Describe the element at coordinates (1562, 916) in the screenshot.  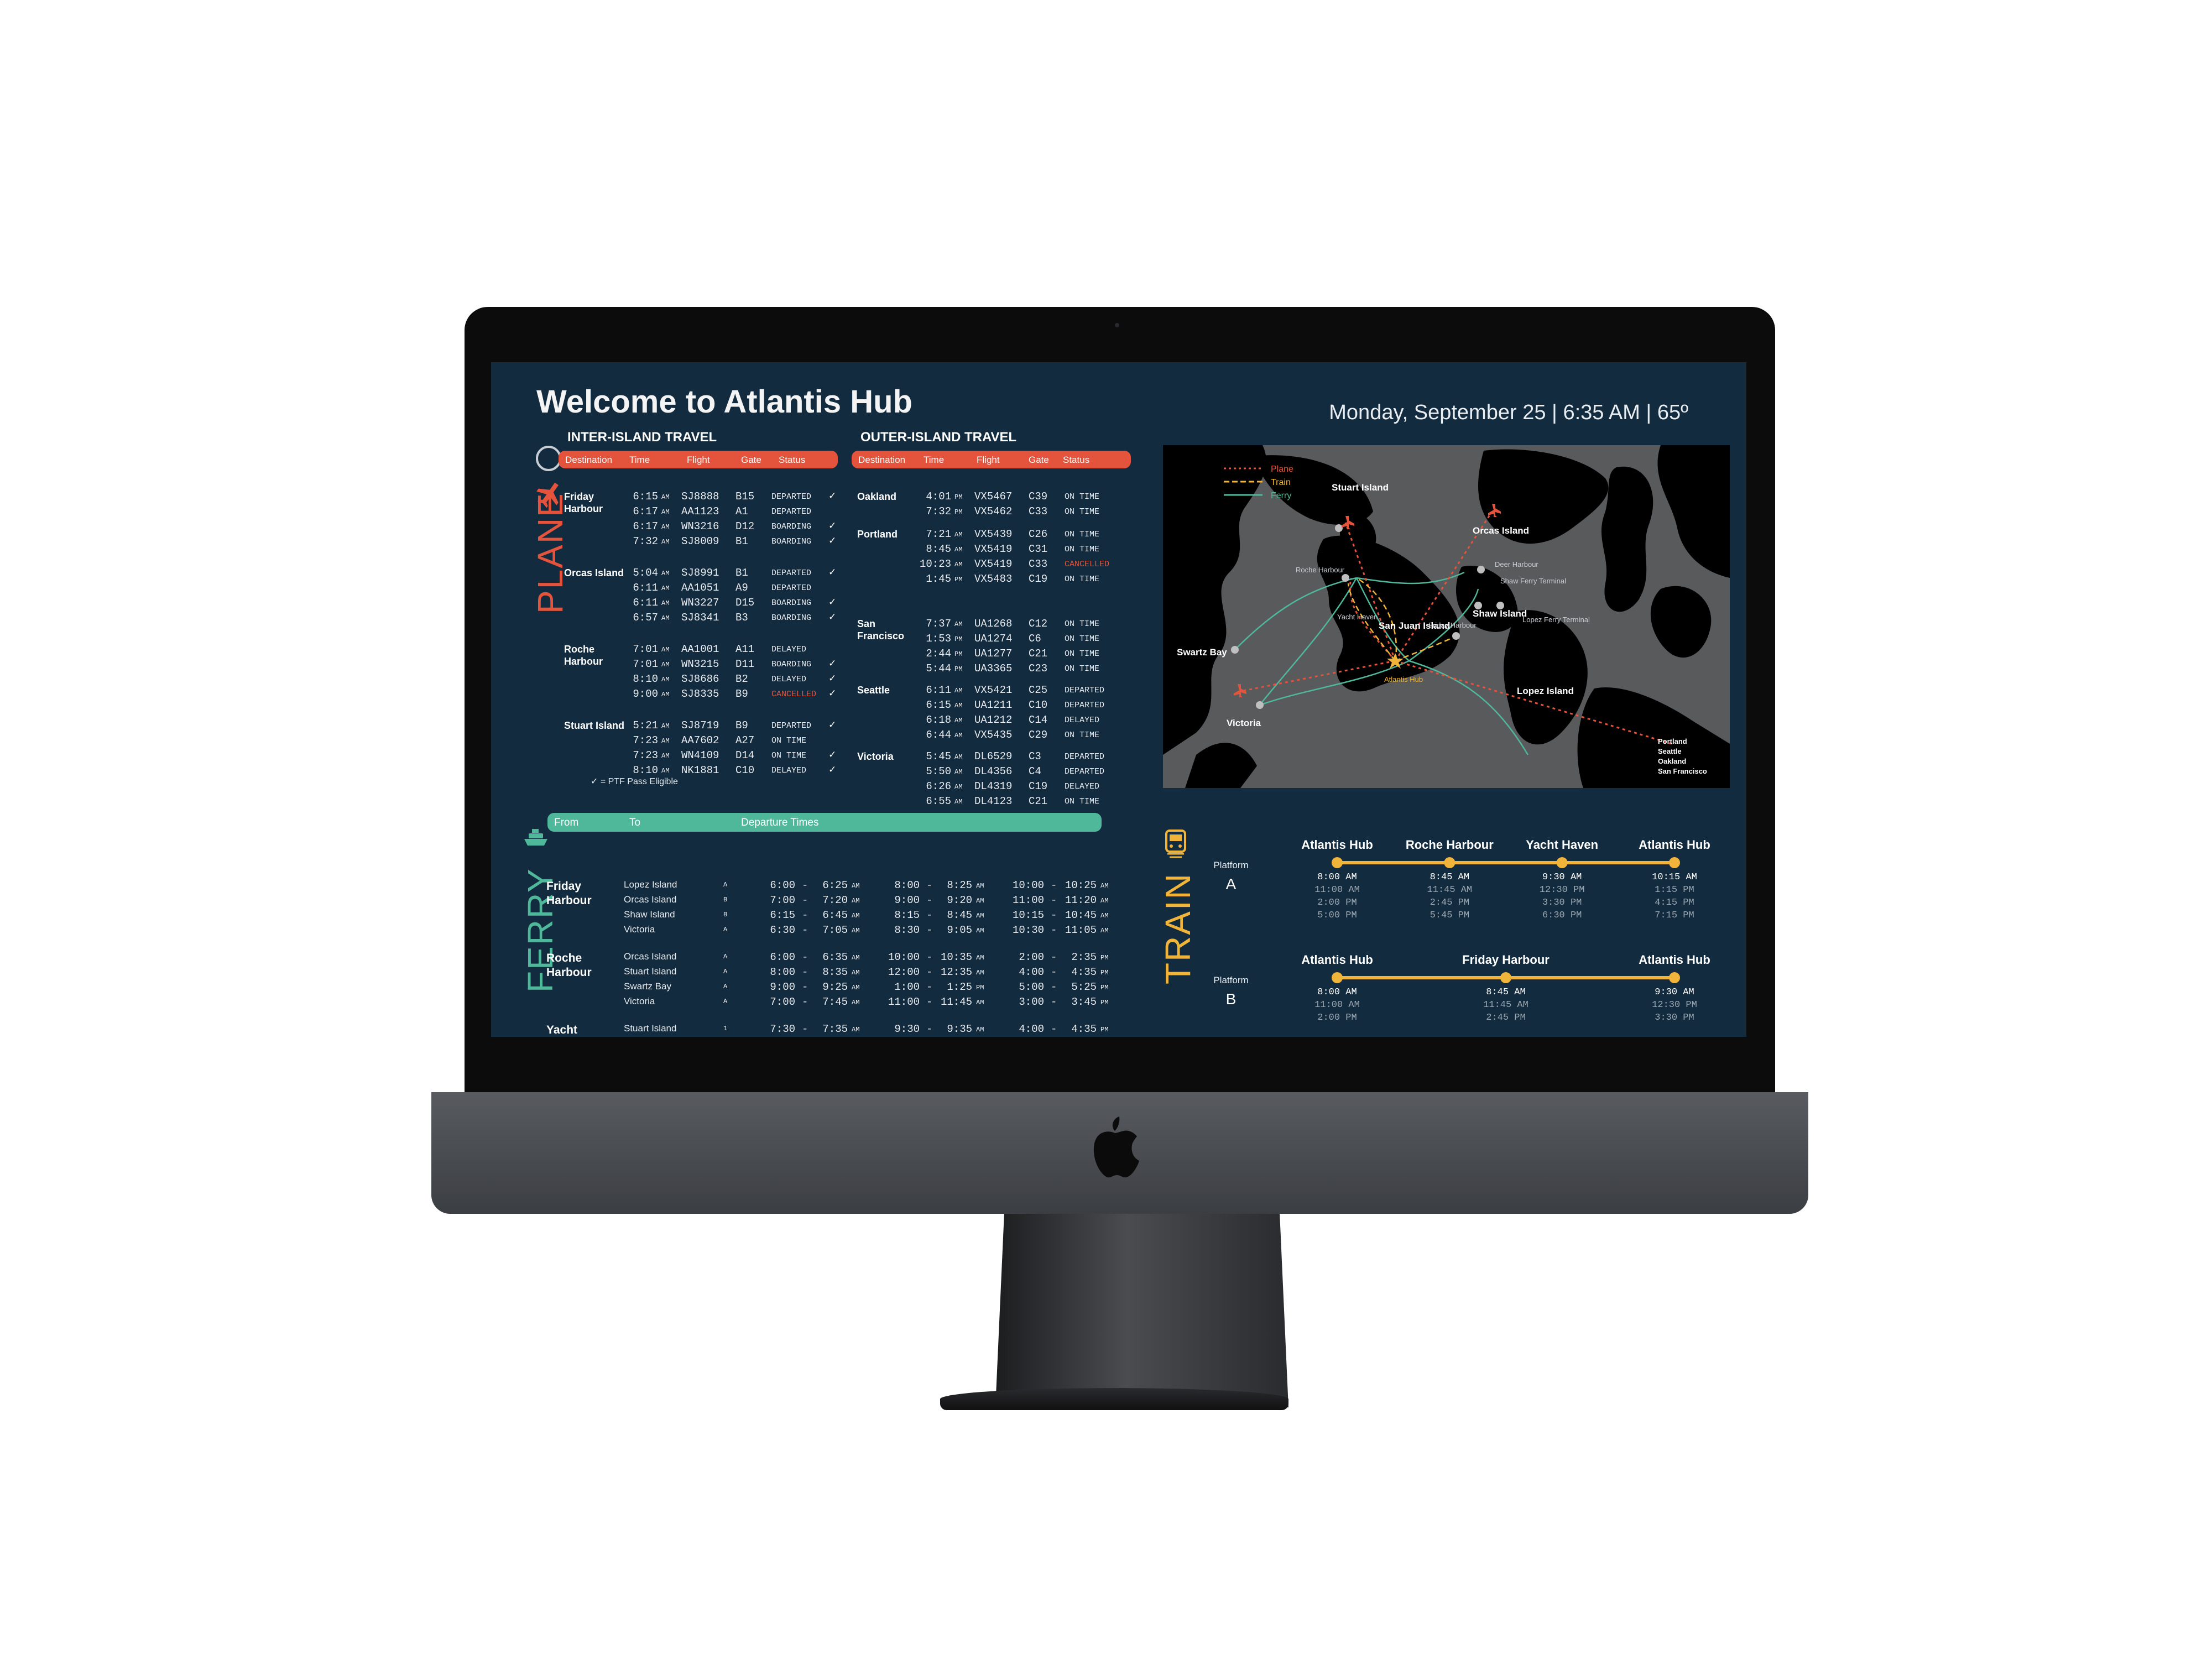
I see `train-time: 6:30 PM` at that location.